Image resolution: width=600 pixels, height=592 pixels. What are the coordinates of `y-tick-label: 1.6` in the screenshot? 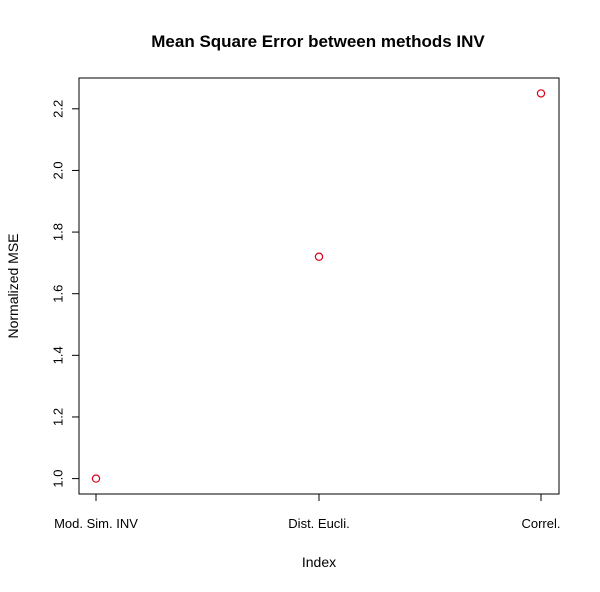 It's located at (58, 294).